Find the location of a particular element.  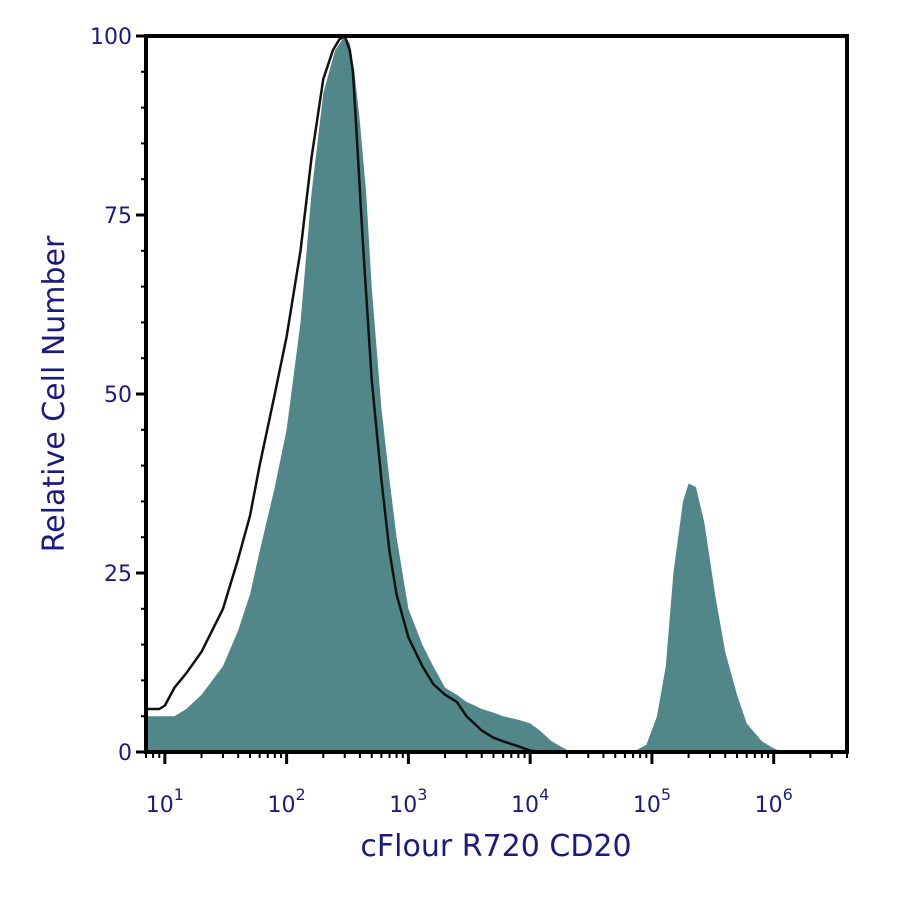

x-tick-label: 10⁶ is located at coordinates (774, 801).